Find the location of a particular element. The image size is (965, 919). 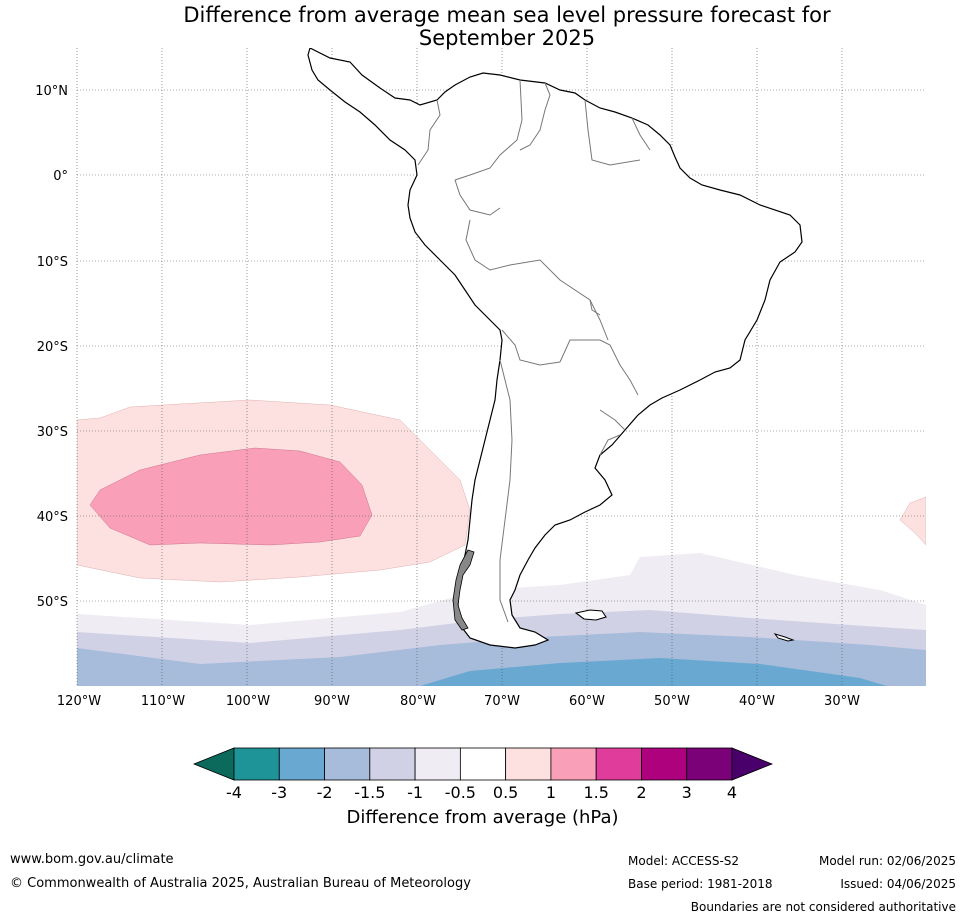

lat-label-30s: 30°S is located at coordinates (52, 432).